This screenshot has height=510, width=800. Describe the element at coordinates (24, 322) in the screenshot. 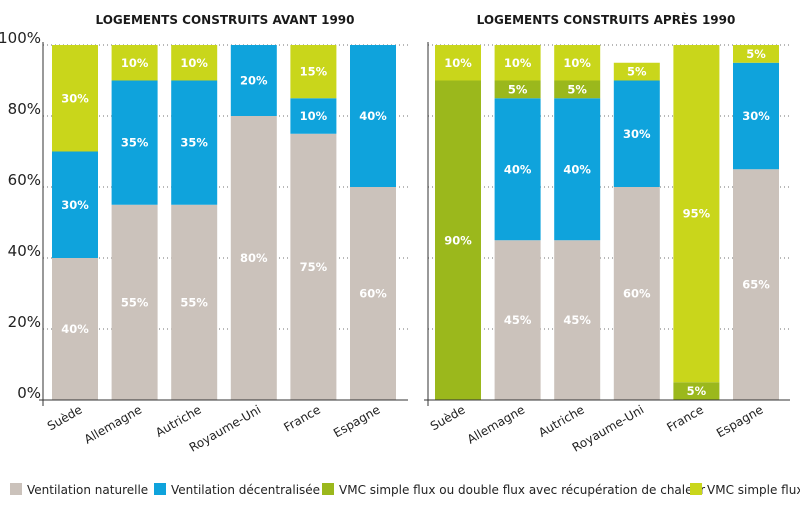

I see `y-tick-label-20: 20%` at that location.